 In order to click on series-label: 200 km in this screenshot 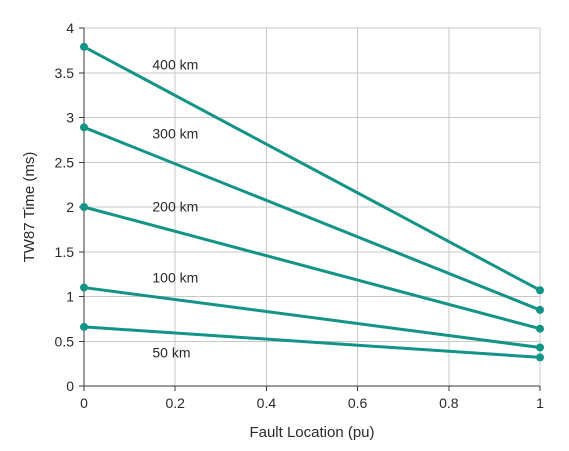, I will do `click(175, 206)`.